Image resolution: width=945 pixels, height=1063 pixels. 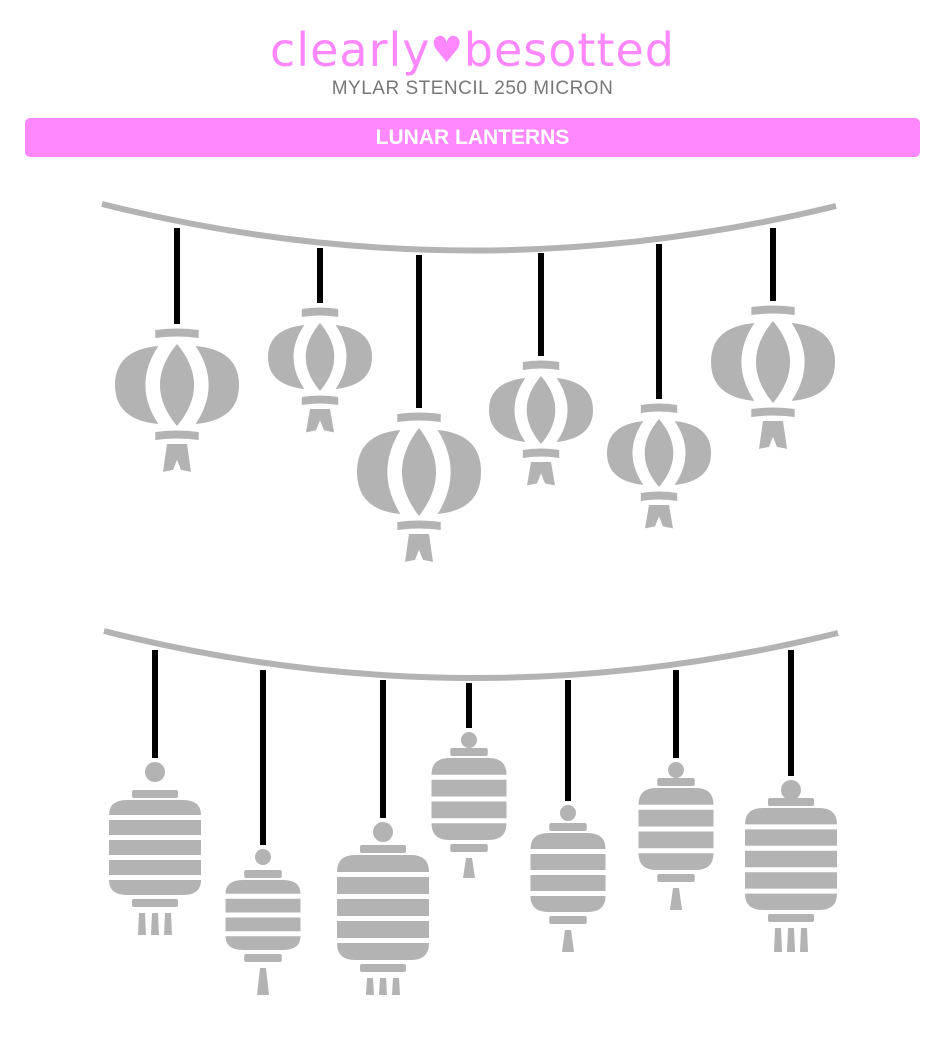 I want to click on subtitle: MYLAR STENCIL 250 MICRON, so click(x=472, y=88).